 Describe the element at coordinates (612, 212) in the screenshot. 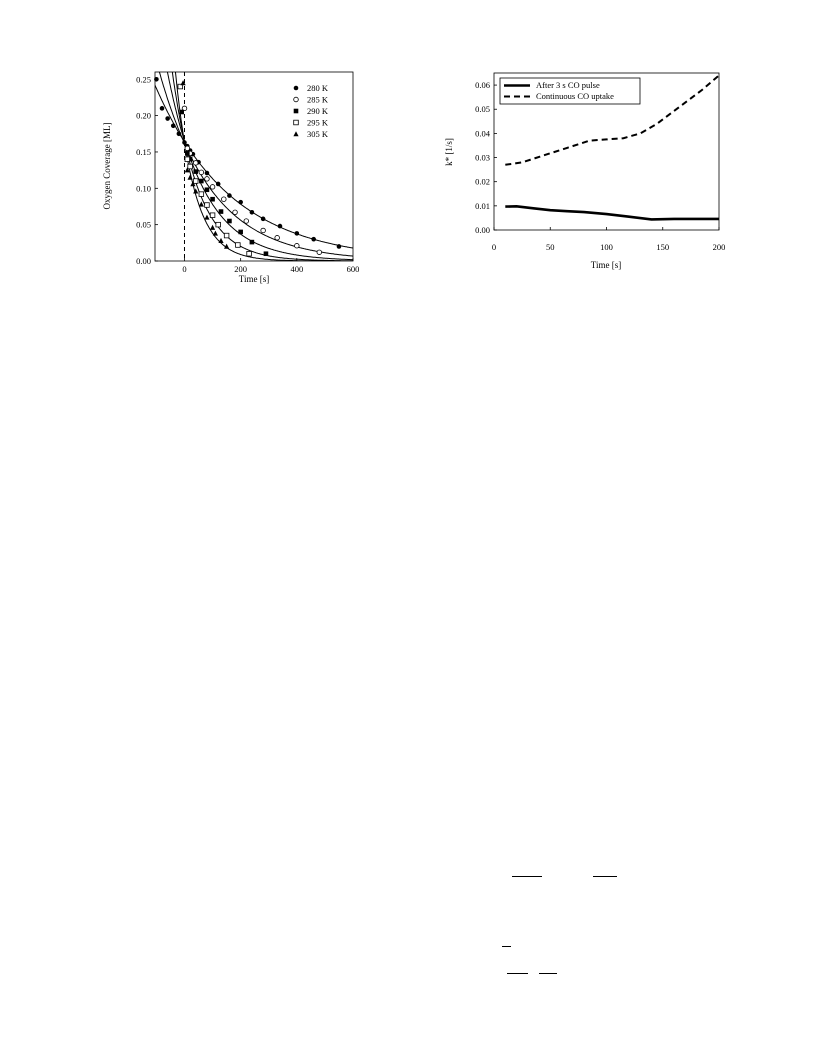

I see `co-pulse-line` at that location.